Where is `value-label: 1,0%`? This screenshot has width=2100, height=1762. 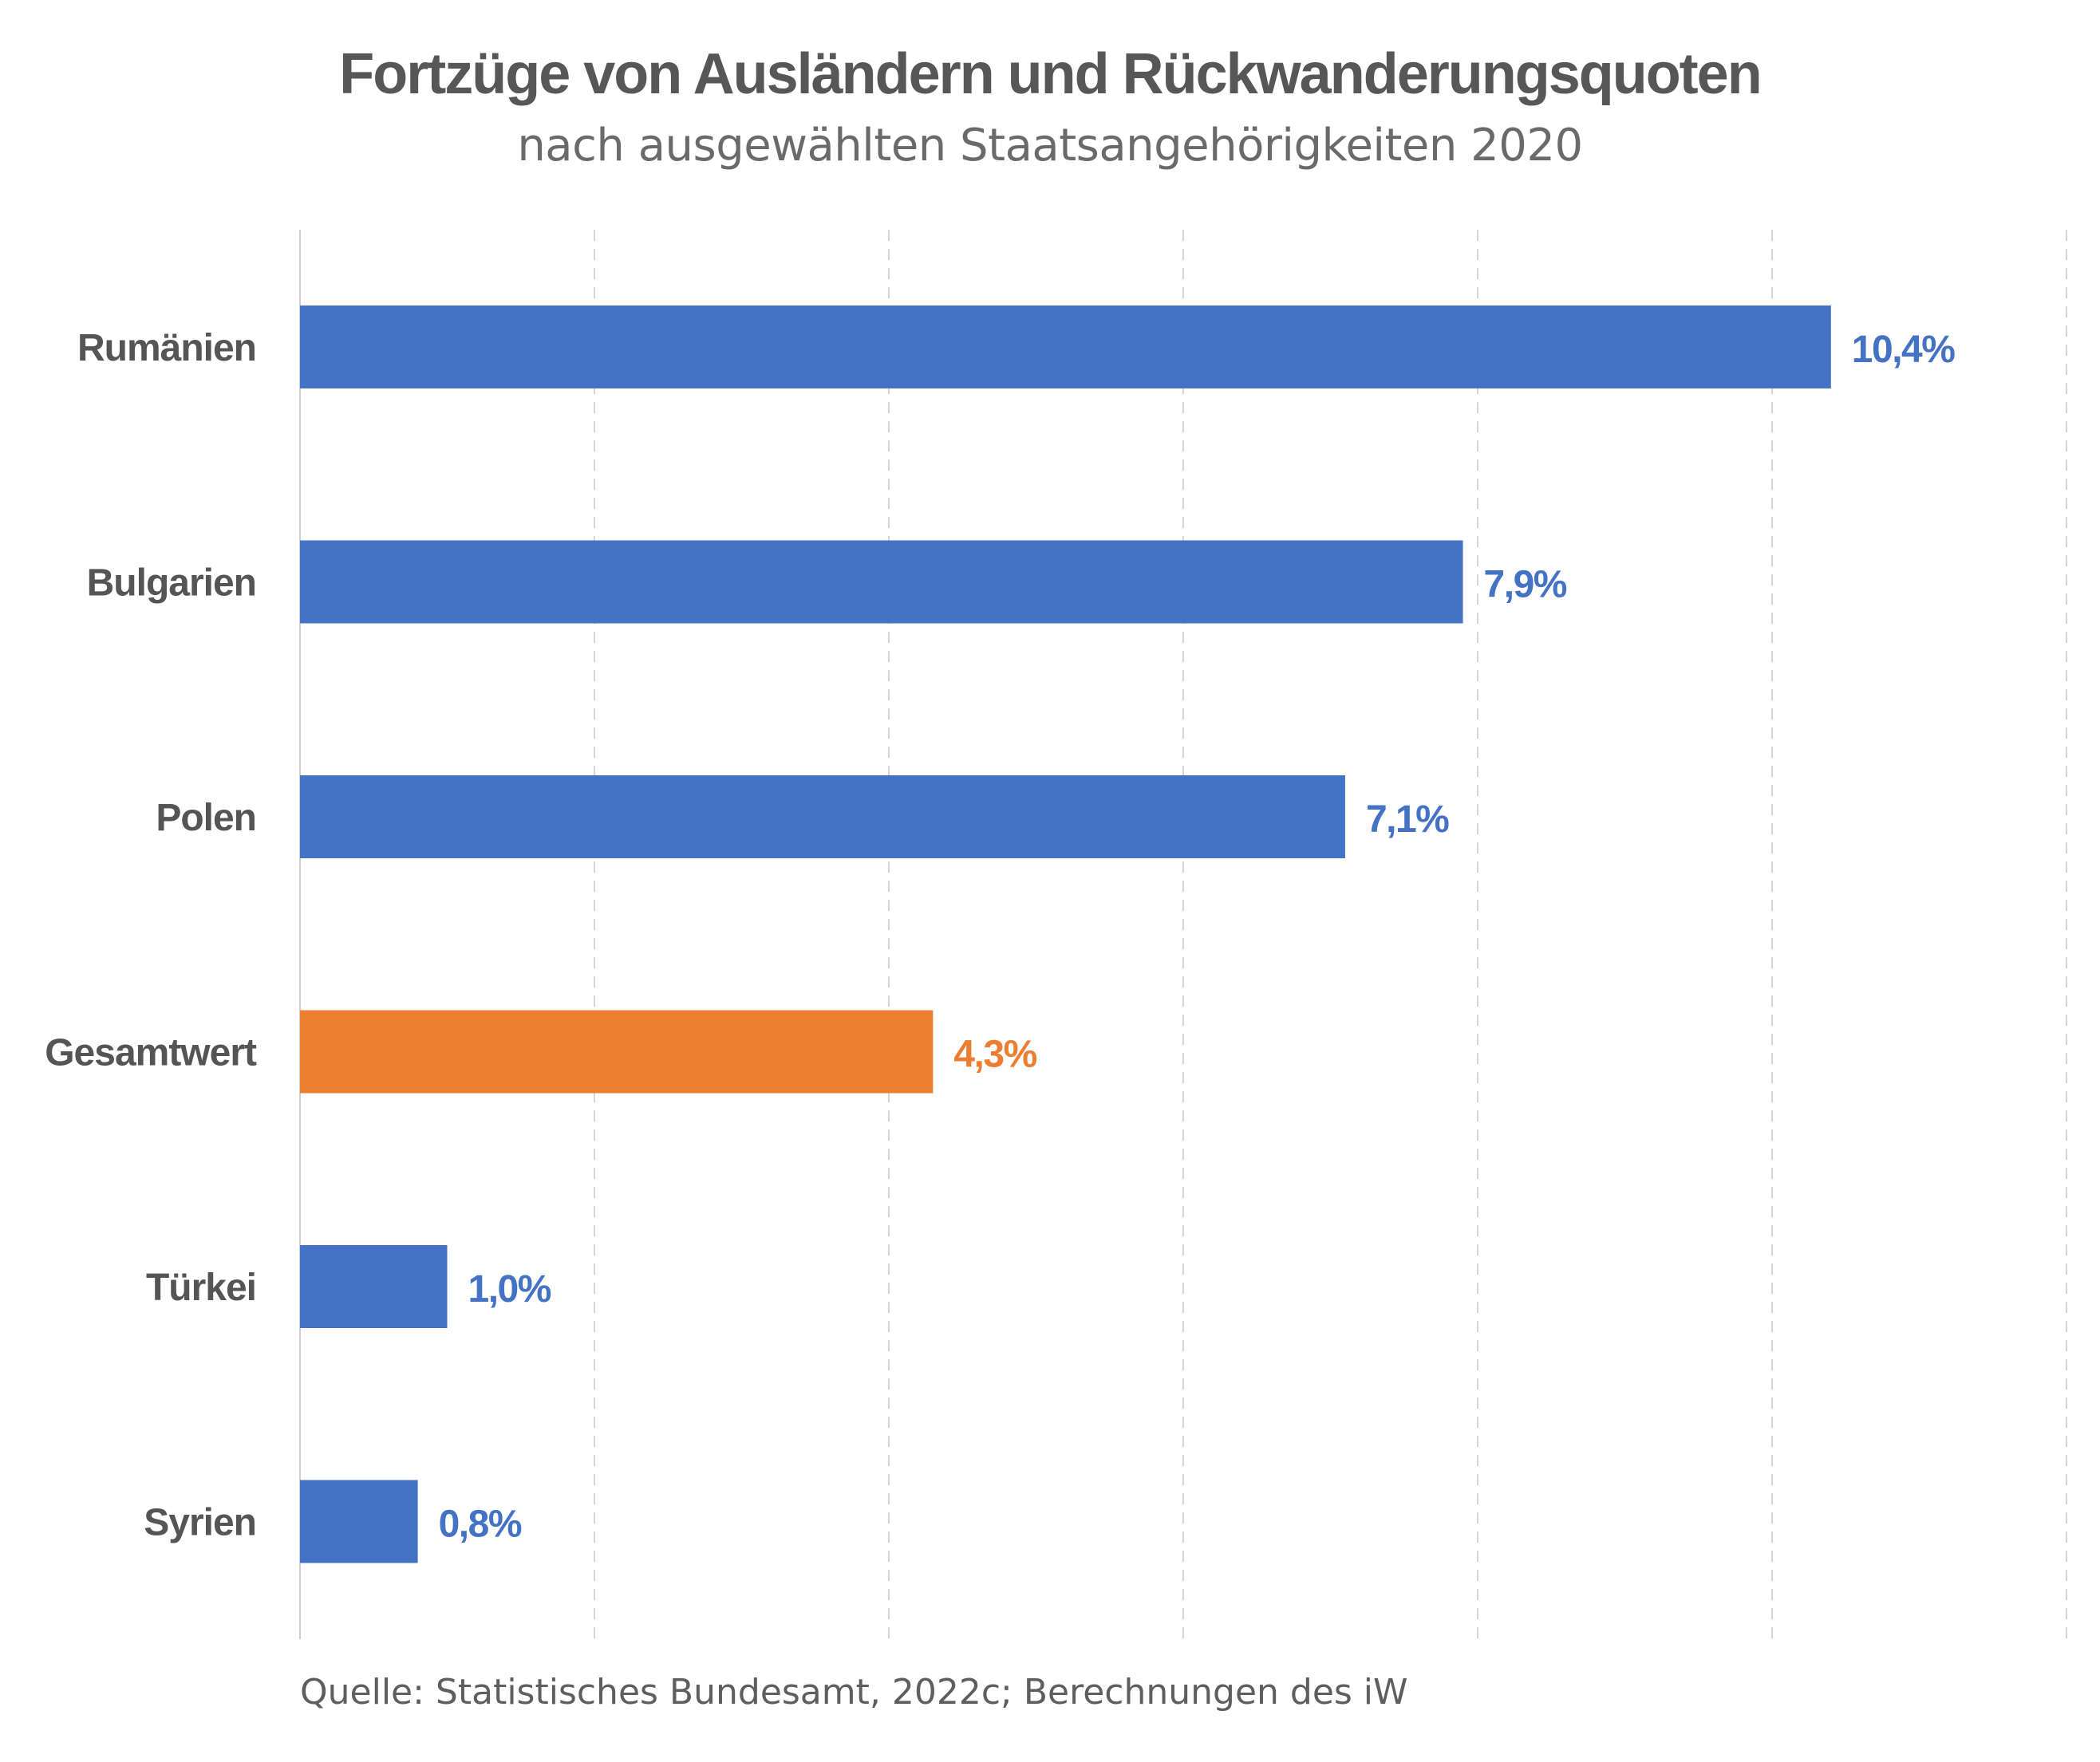 value-label: 1,0% is located at coordinates (510, 1289).